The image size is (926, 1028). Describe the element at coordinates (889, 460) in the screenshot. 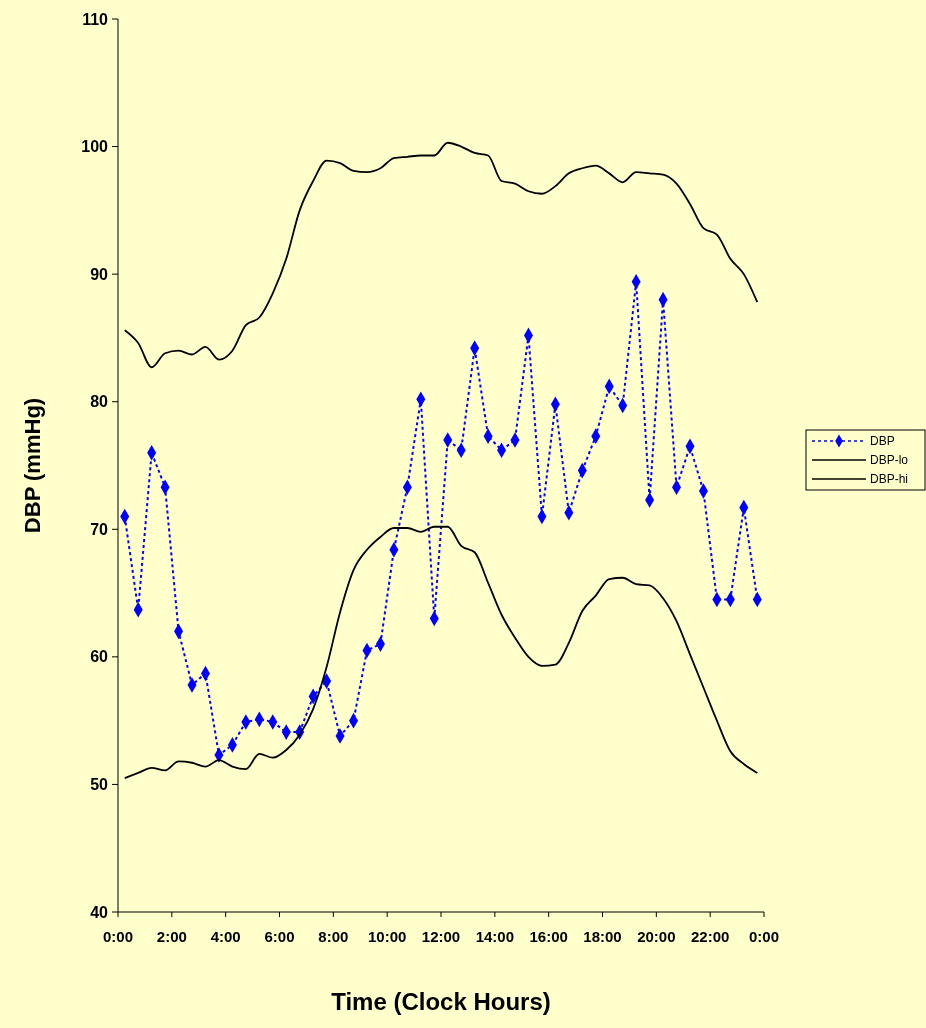

I see `legend-label: DBP-lo` at that location.